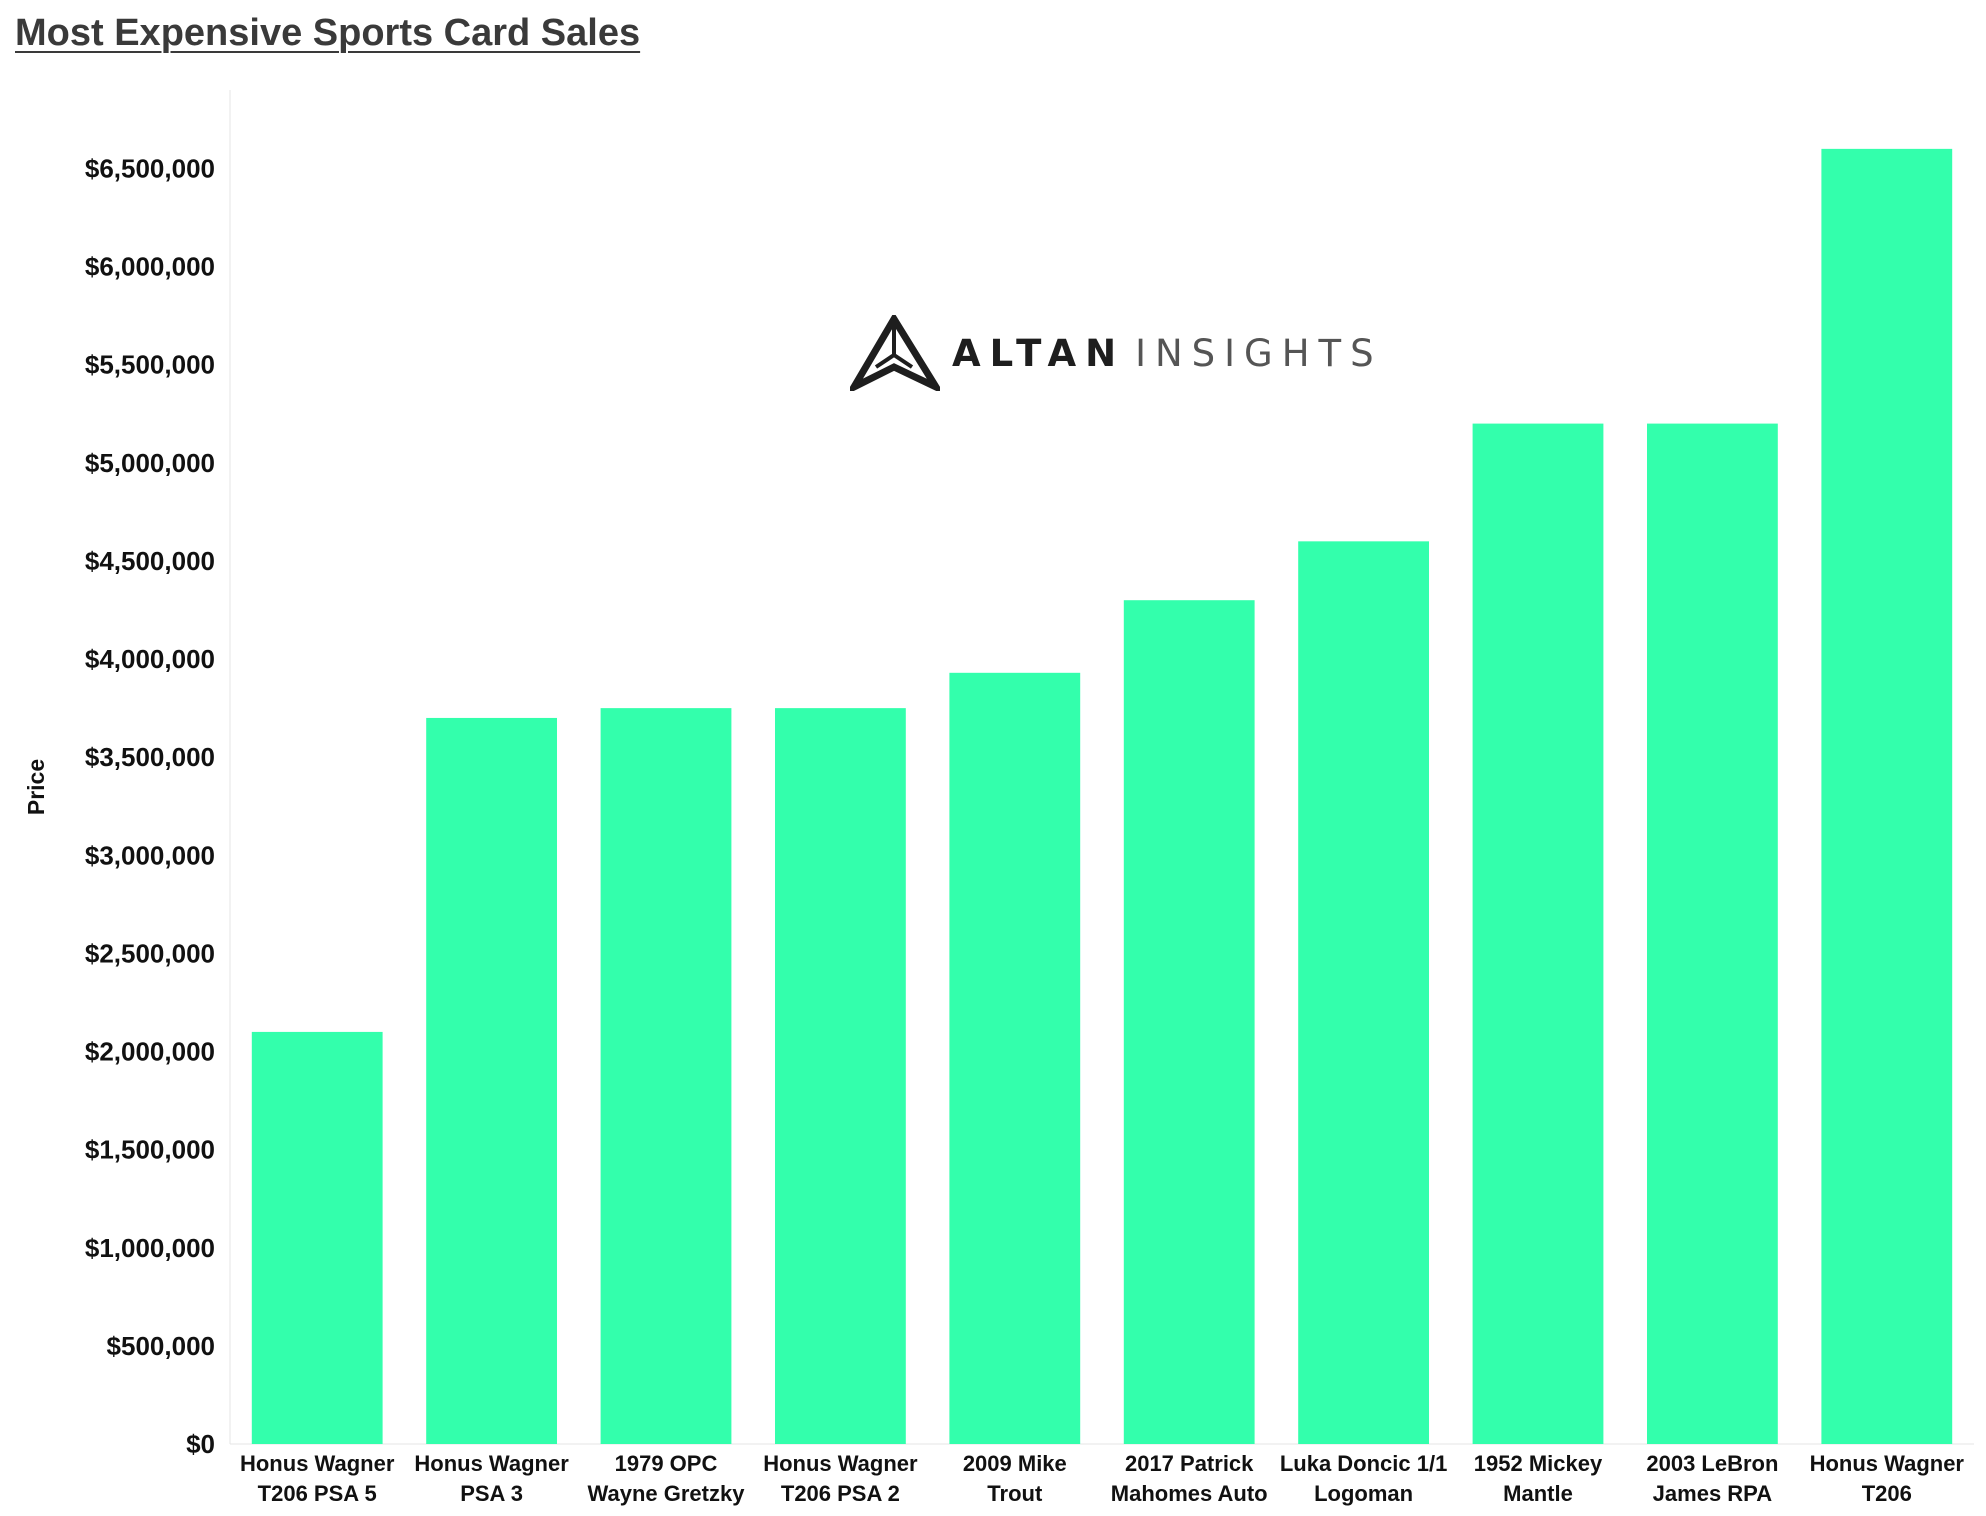  Describe the element at coordinates (150, 267) in the screenshot. I see `y-tick-label: $6,000,000` at that location.